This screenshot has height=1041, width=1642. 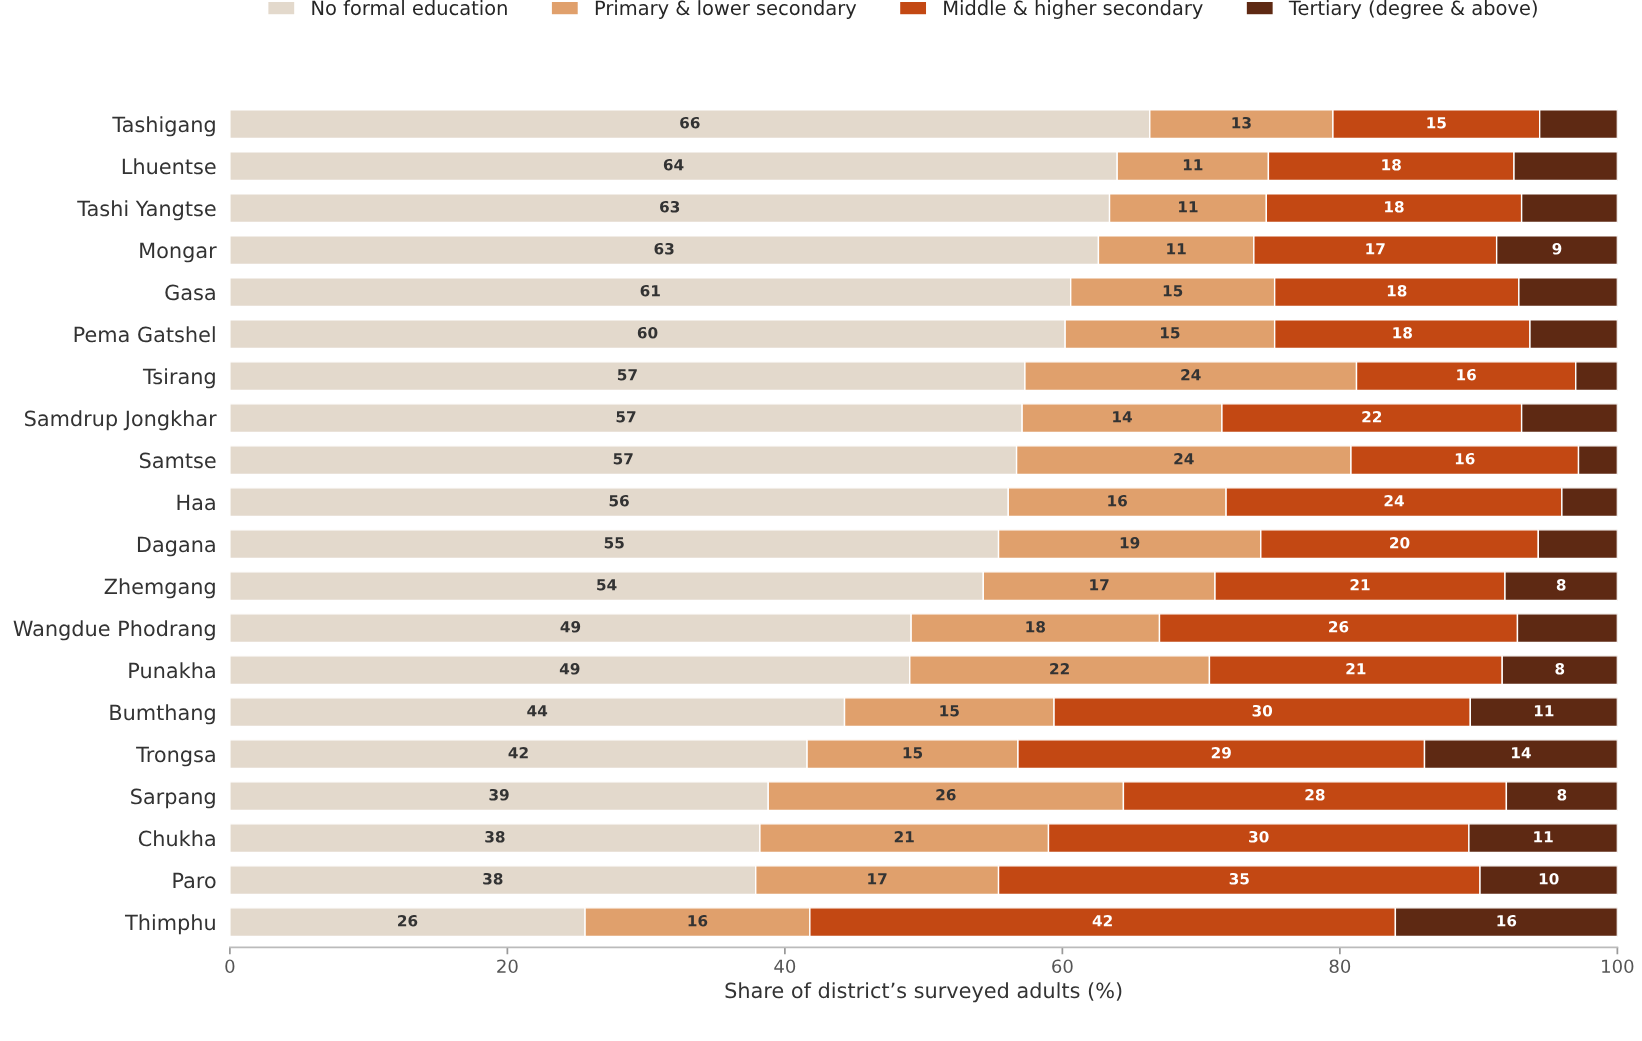 What do you see at coordinates (785, 966) in the screenshot?
I see `x-tick-label: 40` at bounding box center [785, 966].